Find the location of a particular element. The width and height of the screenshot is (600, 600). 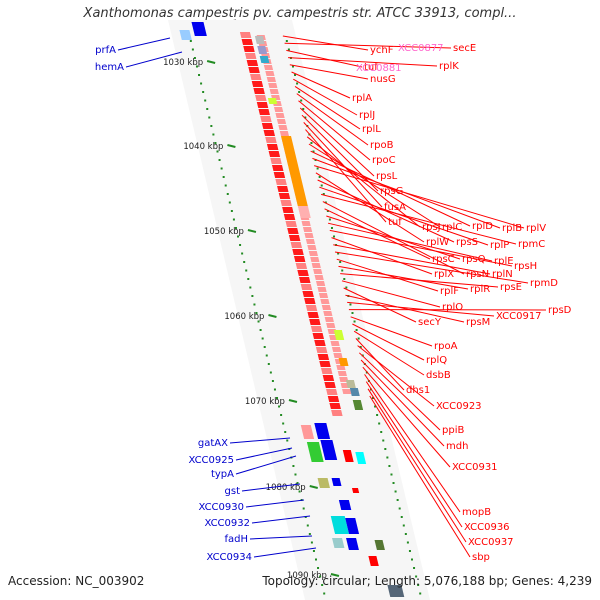

gene-label: rplX is located at coordinates (444, 274).